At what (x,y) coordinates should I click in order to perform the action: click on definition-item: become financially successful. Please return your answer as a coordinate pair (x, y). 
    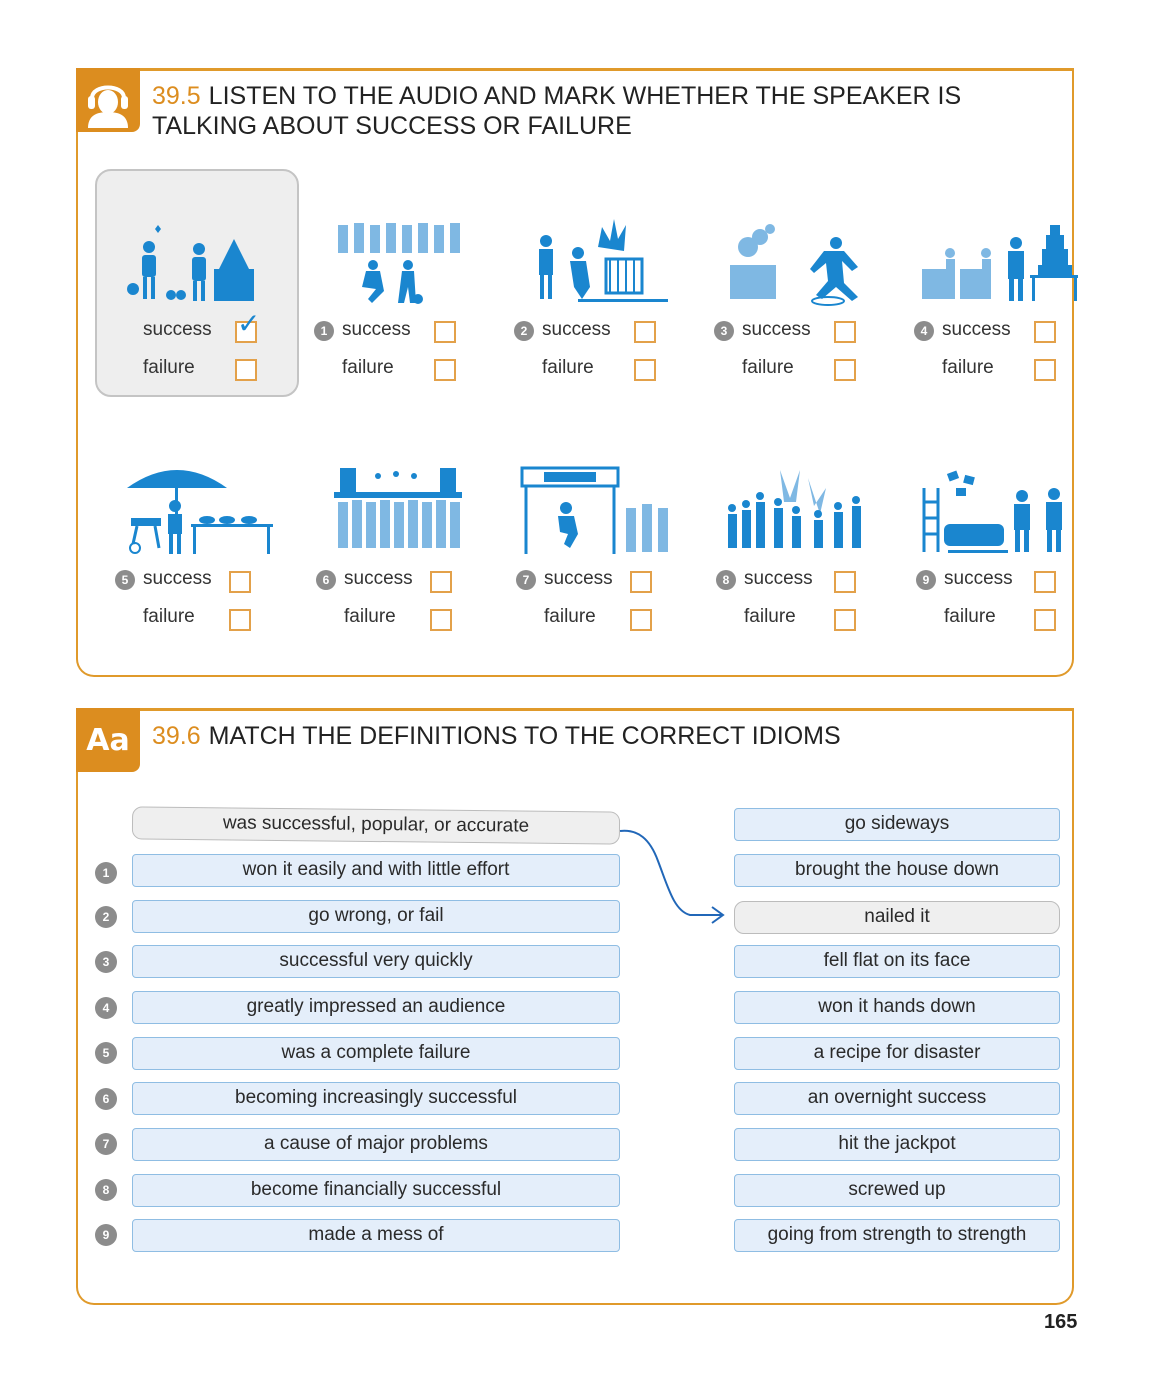
    Looking at the image, I should click on (376, 1190).